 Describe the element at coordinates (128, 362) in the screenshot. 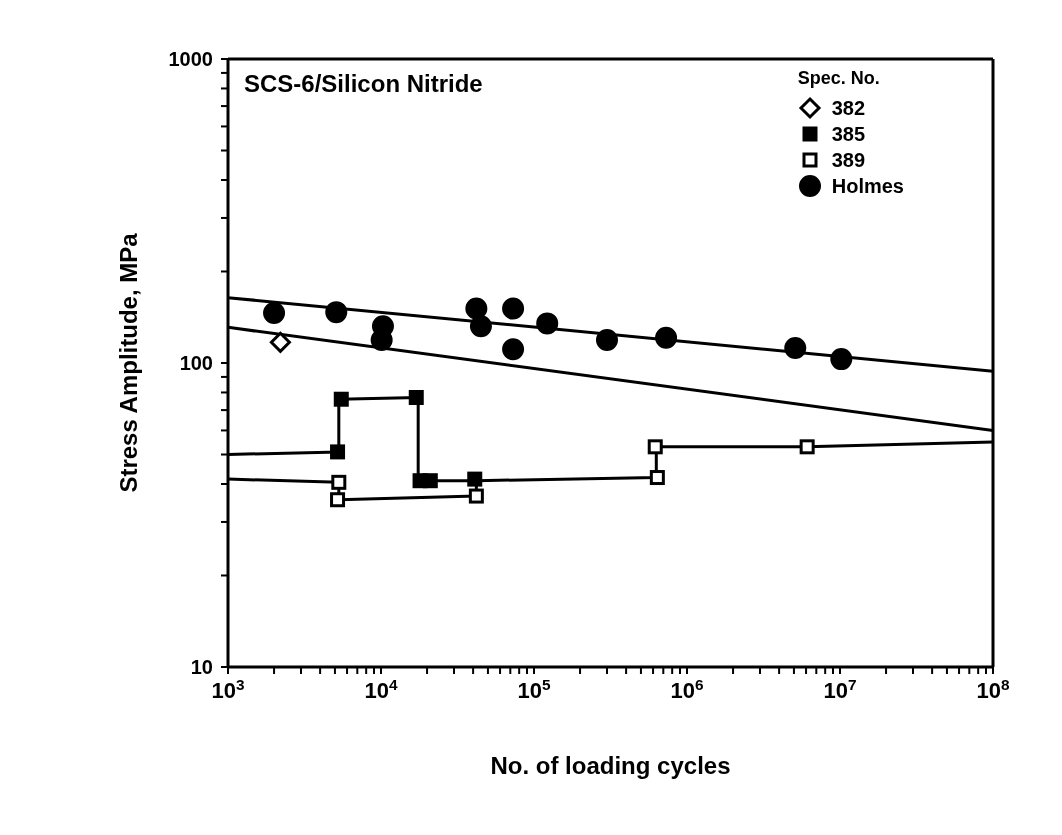

I see `y-axis-title: Stress Amplitude, MPa` at that location.